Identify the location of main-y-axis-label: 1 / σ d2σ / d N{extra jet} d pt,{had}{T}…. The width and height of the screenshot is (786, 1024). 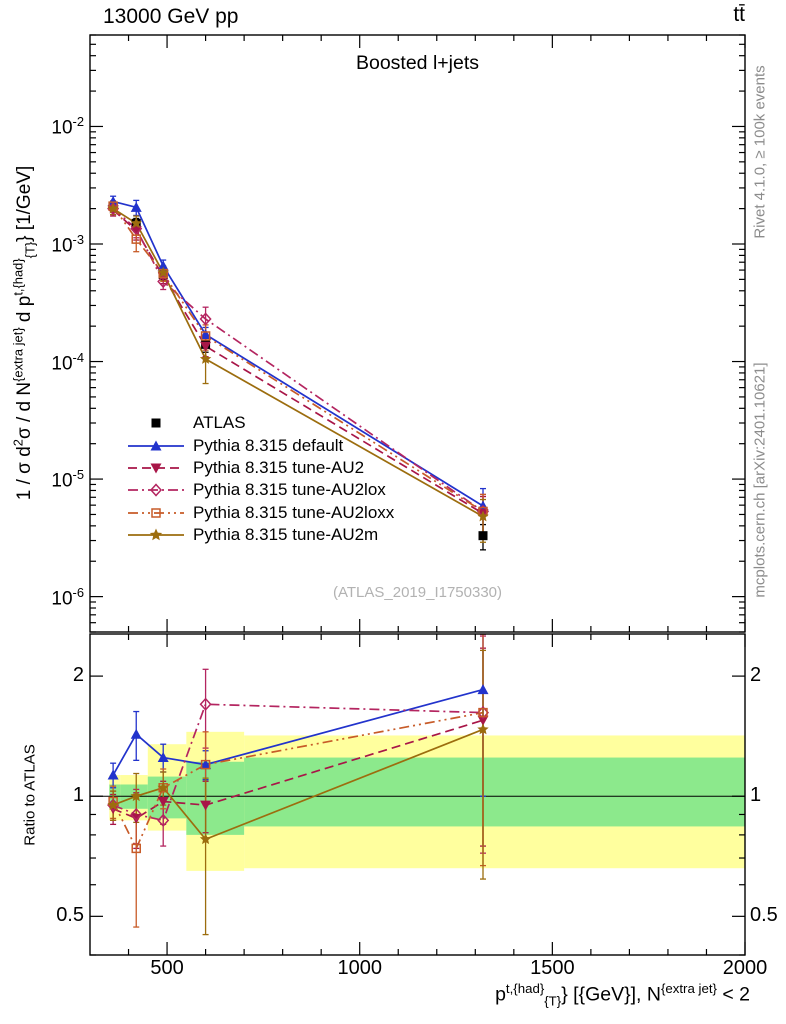
(24, 333).